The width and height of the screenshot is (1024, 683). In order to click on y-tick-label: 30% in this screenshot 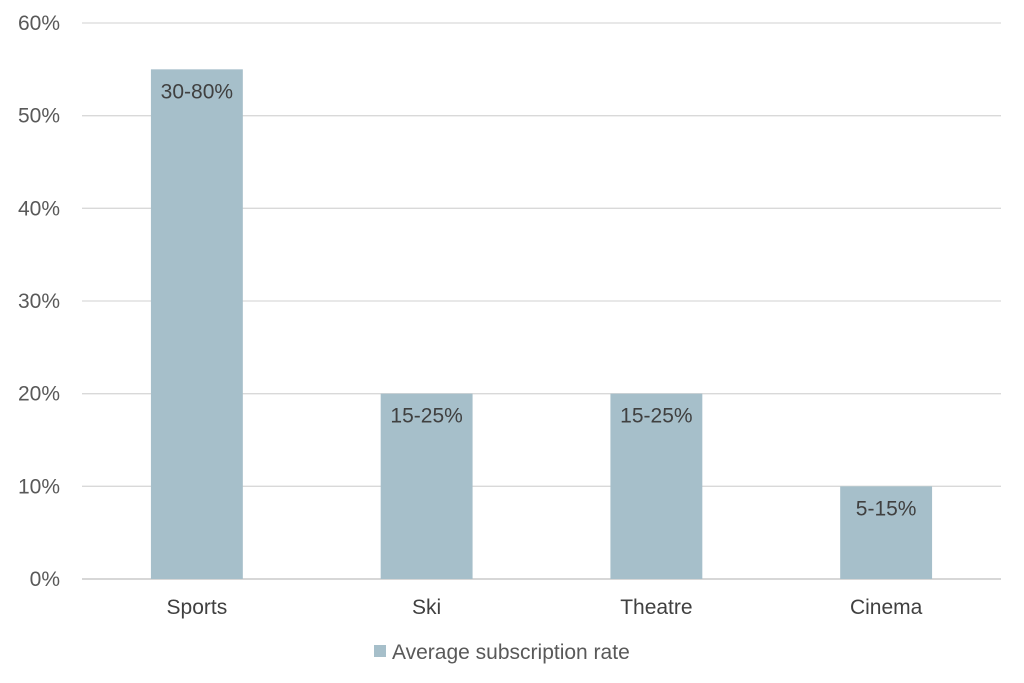, I will do `click(39, 301)`.